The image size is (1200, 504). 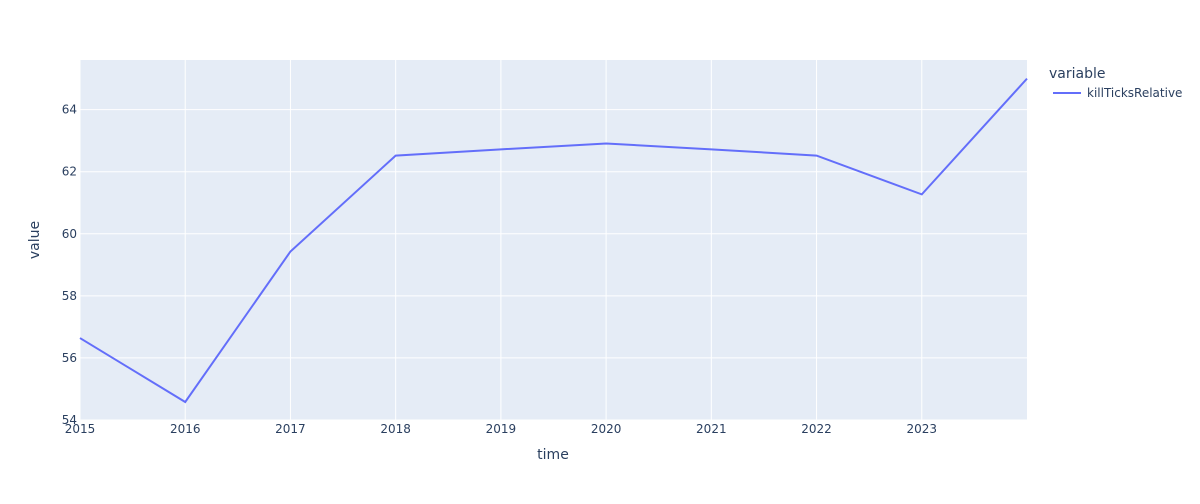 I want to click on x-tick-label: 2021, so click(x=711, y=429).